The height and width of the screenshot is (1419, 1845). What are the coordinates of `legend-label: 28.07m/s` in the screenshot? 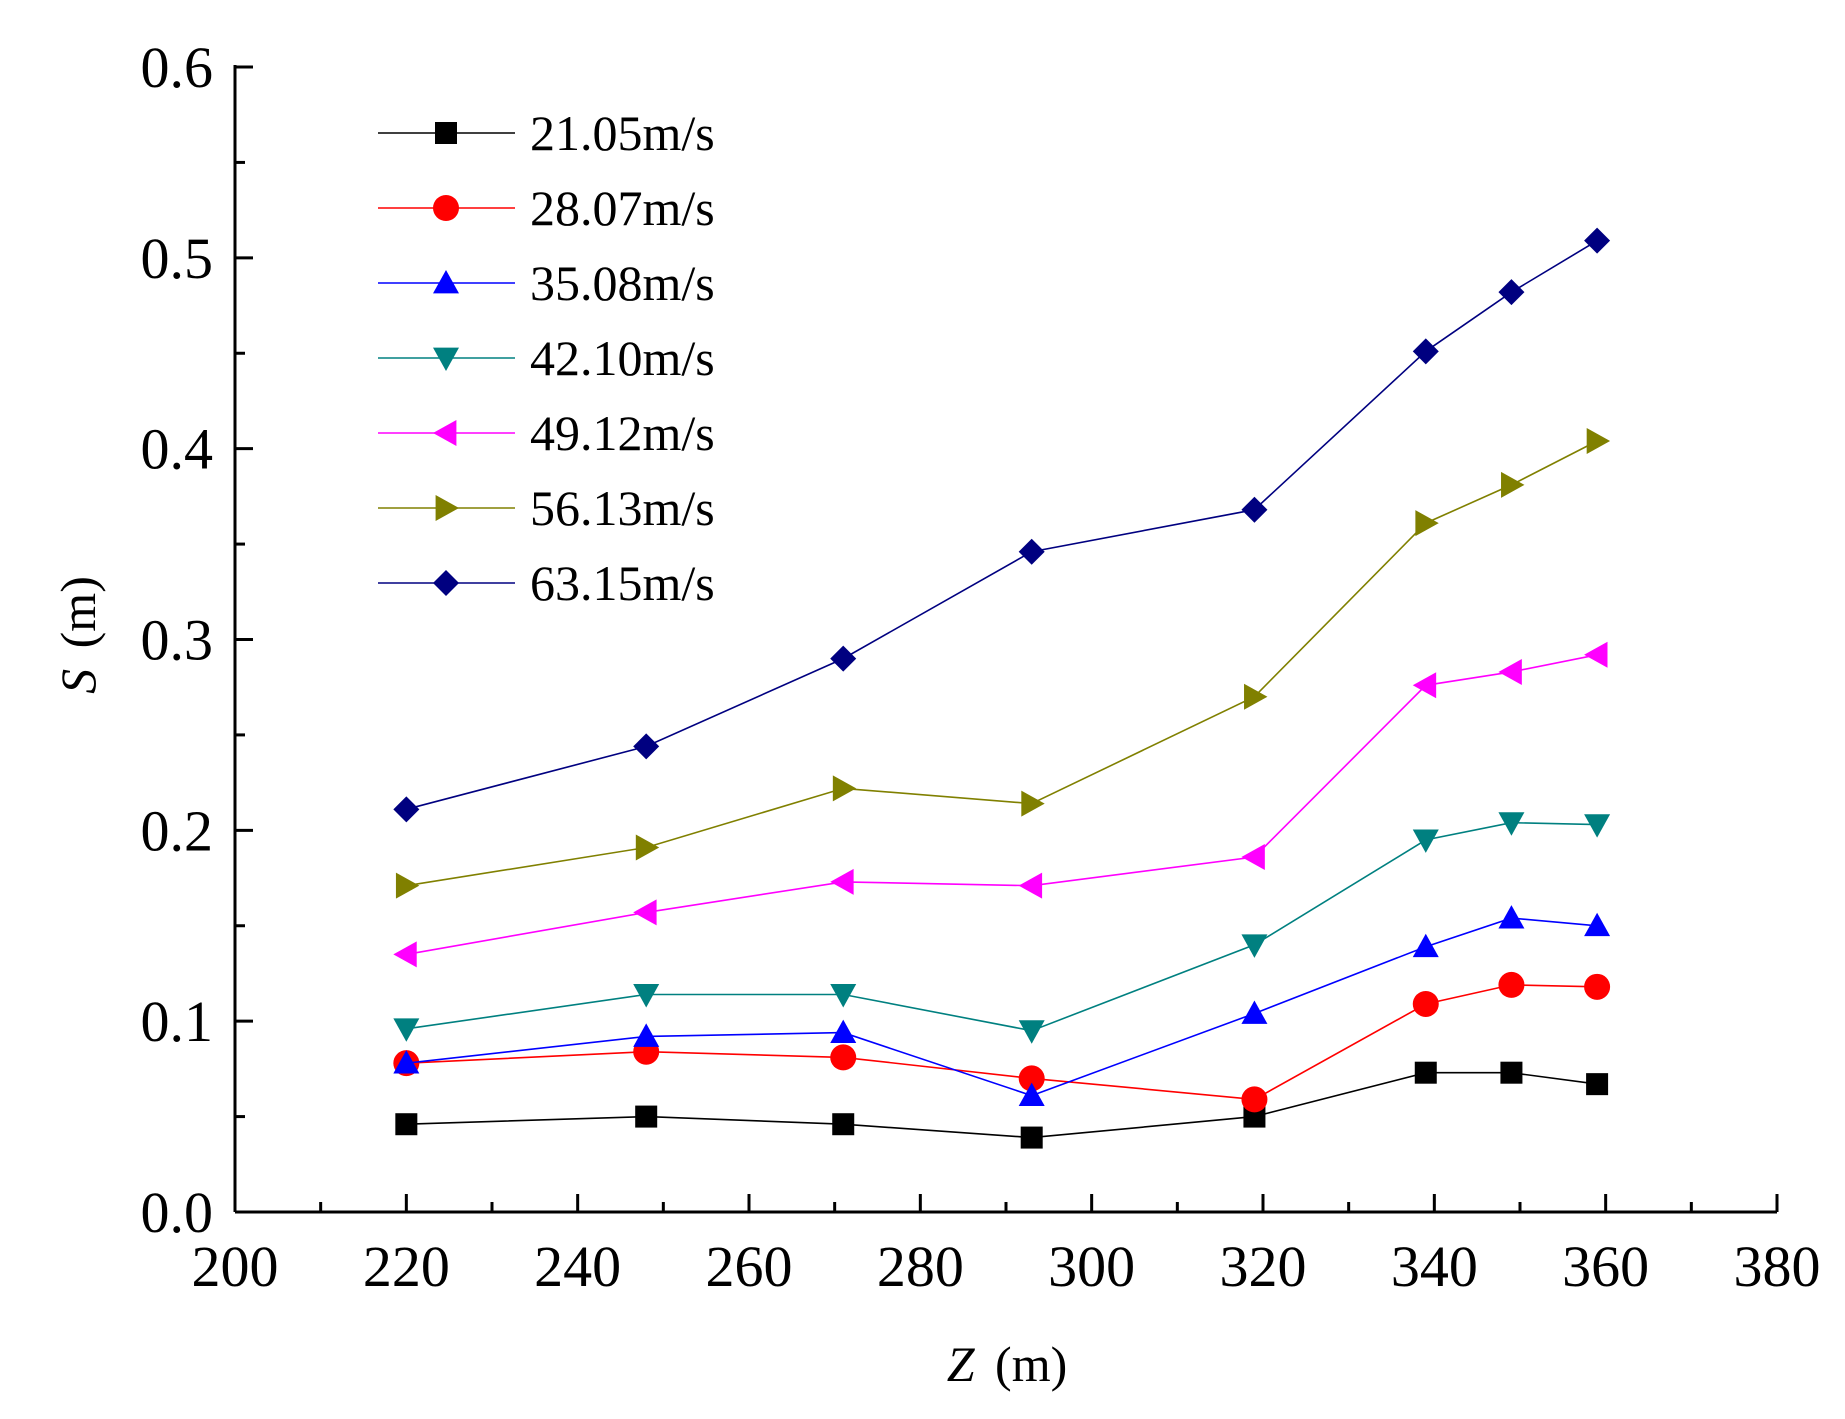 It's located at (622, 208).